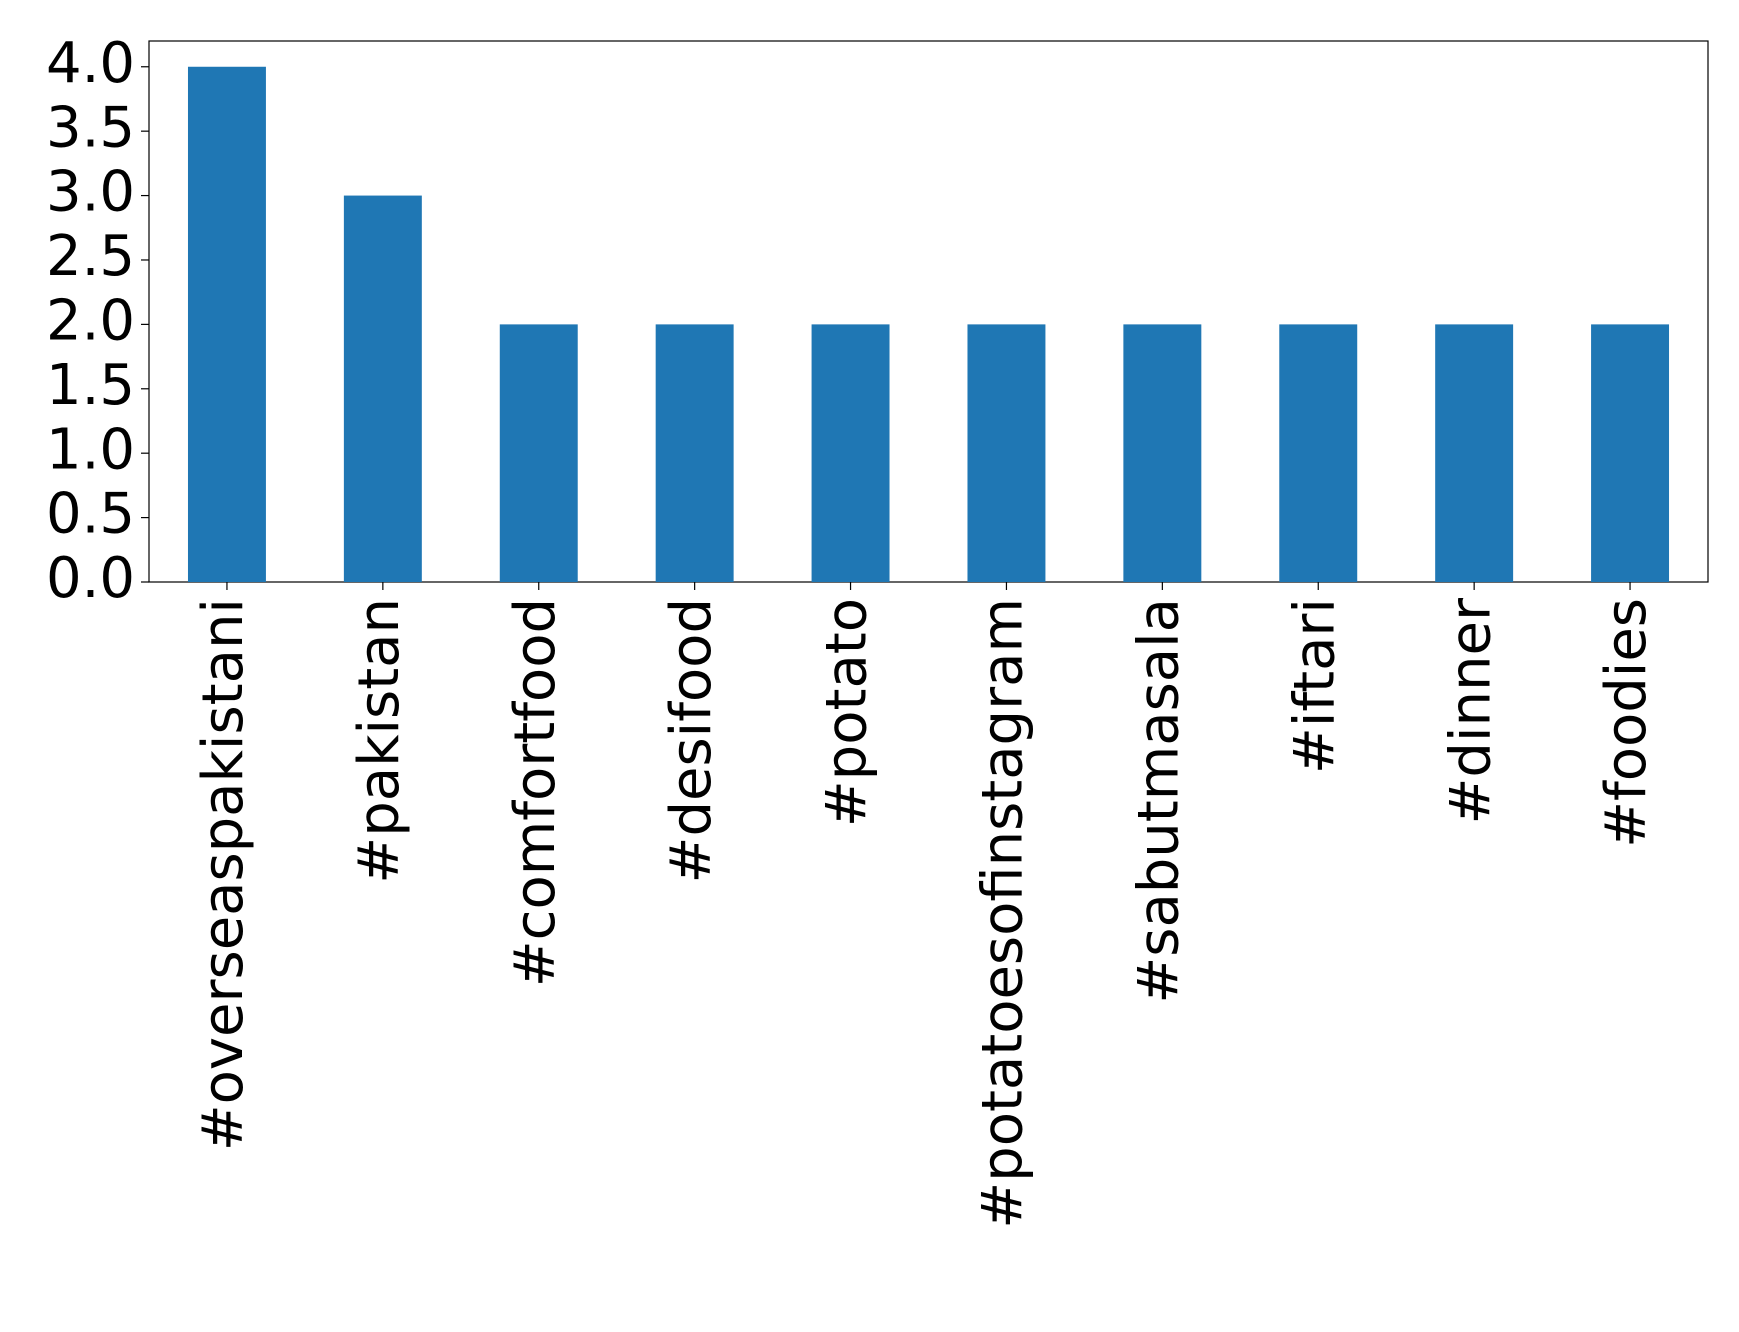 This screenshot has width=1739, height=1332. Describe the element at coordinates (90, 127) in the screenshot. I see `y-tick-label: 3.5` at that location.